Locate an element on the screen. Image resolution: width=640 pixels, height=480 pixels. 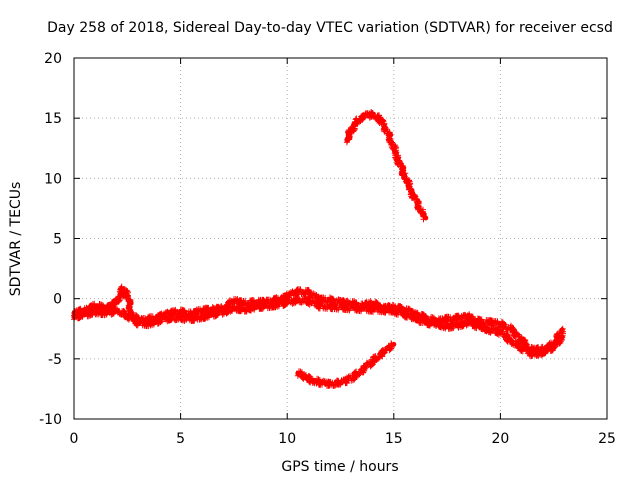
series-markers is located at coordinates (318, 319).